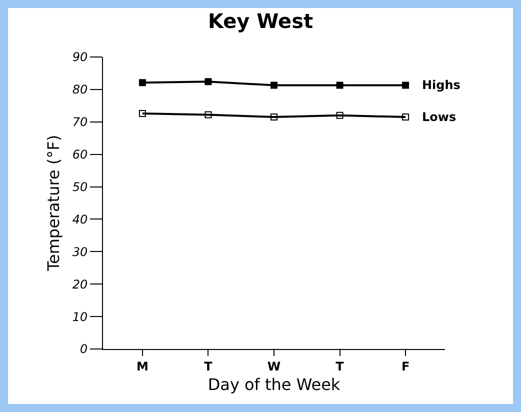  I want to click on y-tick-label: 60, so click(80, 155).